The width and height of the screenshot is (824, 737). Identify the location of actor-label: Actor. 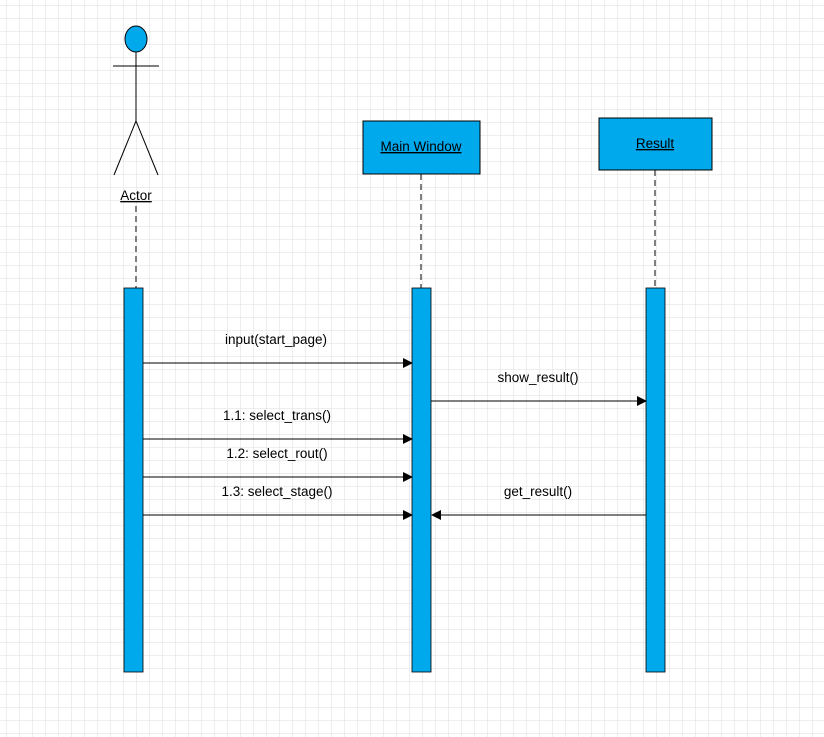
(136, 195).